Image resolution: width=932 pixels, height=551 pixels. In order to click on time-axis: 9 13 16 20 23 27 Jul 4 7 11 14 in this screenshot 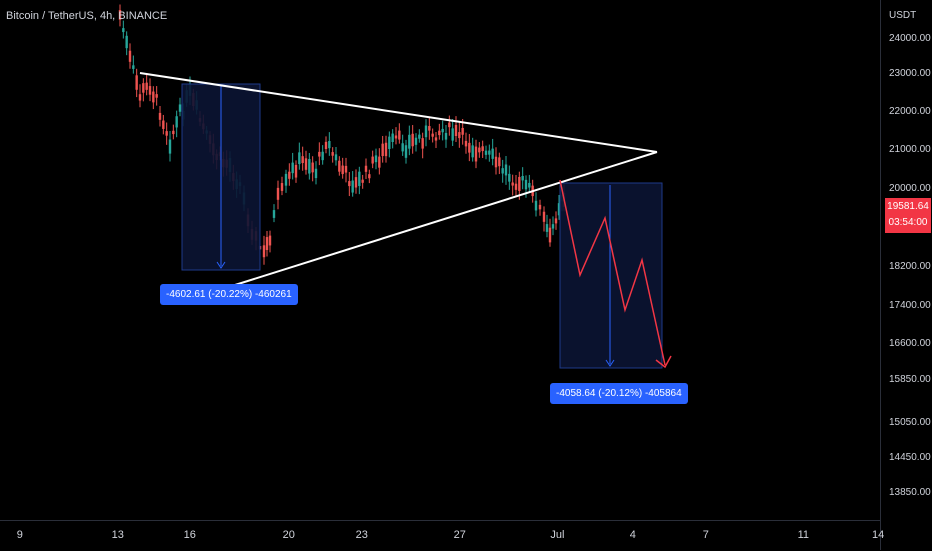, I will do `click(442, 535)`.